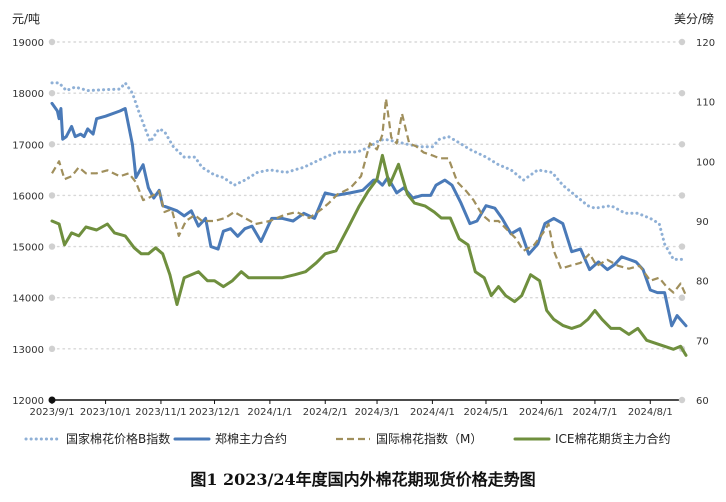 This screenshot has width=726, height=502. What do you see at coordinates (28, 43) in the screenshot?
I see `left-tick-label: 19000` at bounding box center [28, 43].